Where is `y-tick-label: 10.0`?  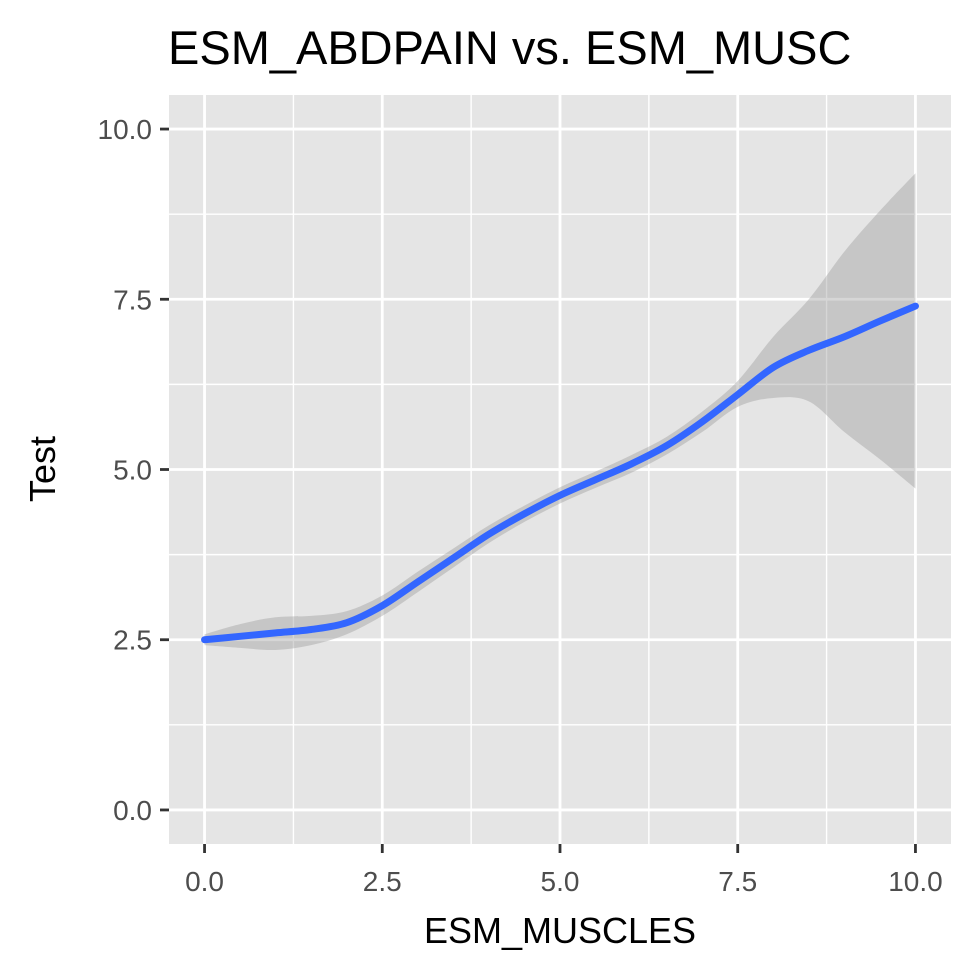 y-tick-label: 10.0 is located at coordinates (125, 129).